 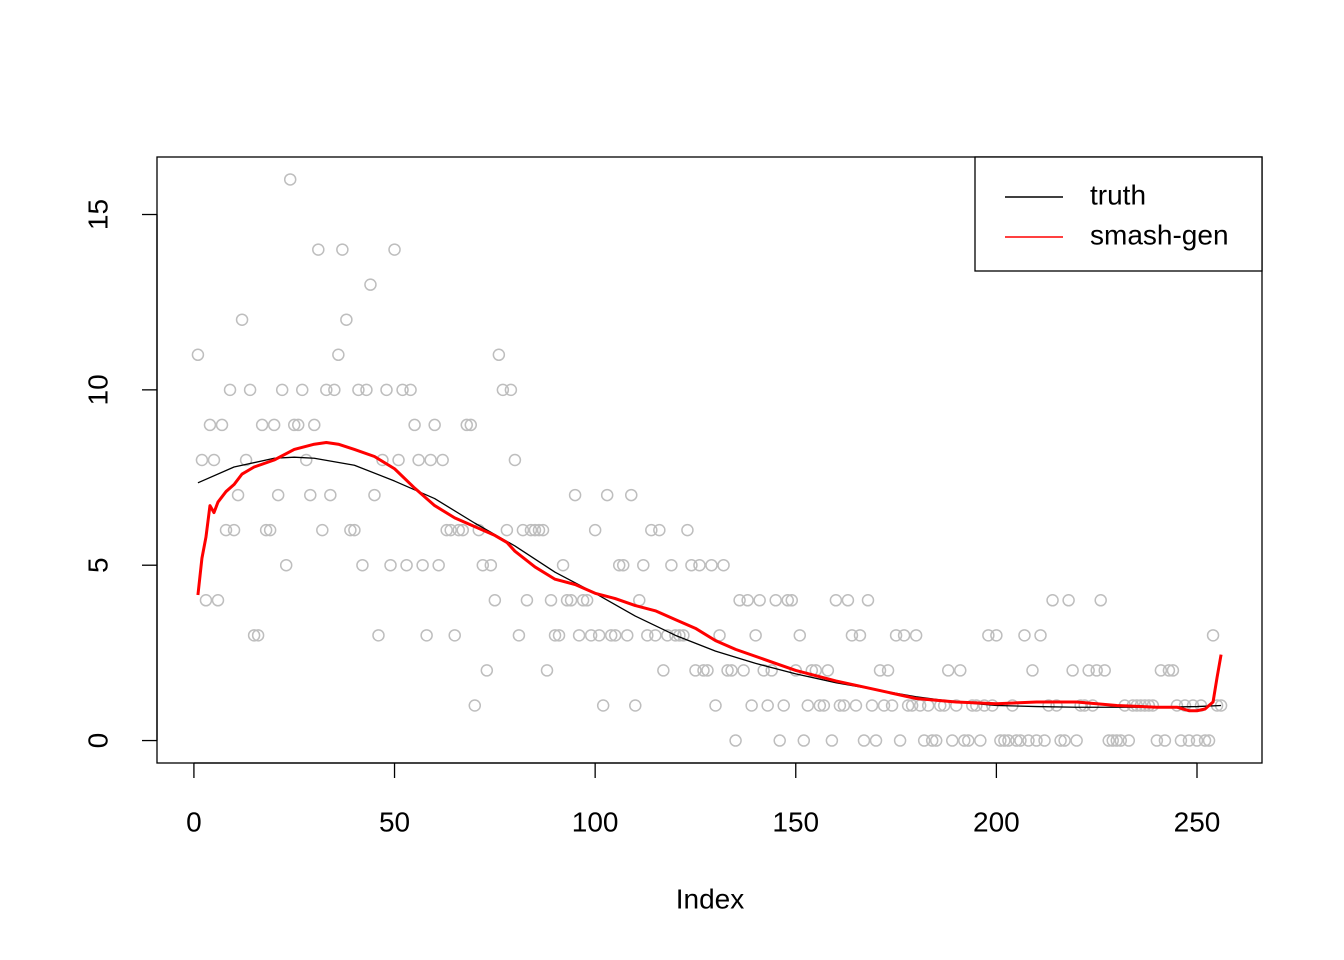 What do you see at coordinates (795, 821) in the screenshot?
I see `x-tick-label: 150` at bounding box center [795, 821].